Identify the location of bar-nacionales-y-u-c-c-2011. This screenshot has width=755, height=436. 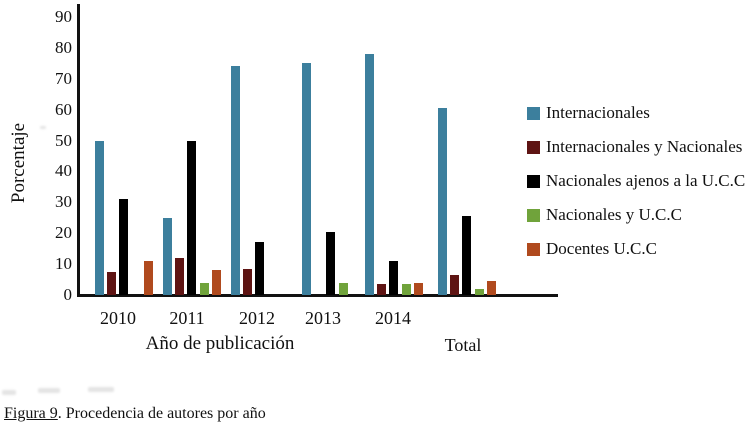
(204, 289).